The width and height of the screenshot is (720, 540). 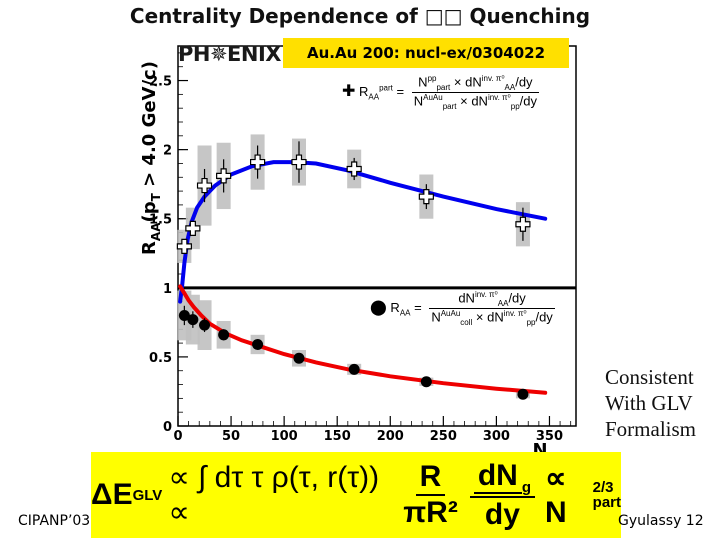 I want to click on legend-part-num-rest-sup: inv. π⁰, so click(x=493, y=78).